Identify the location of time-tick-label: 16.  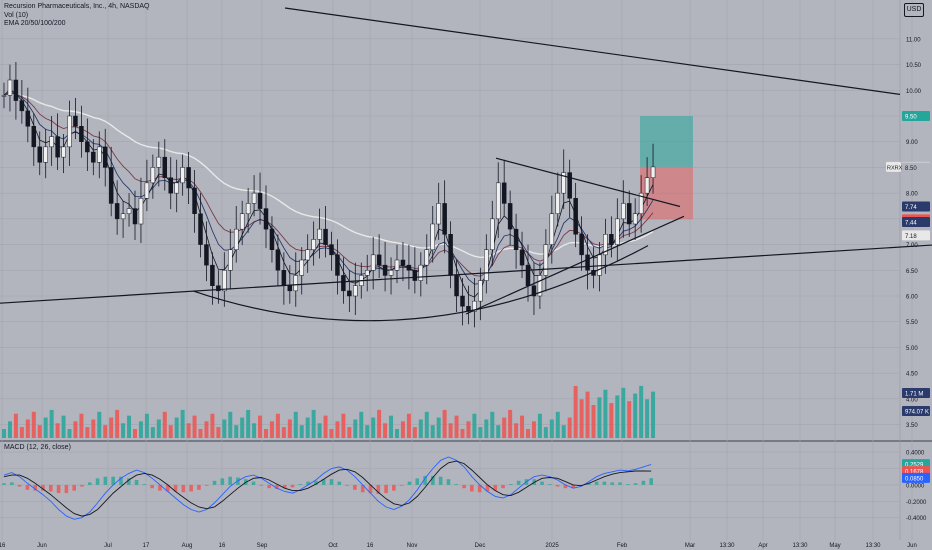
(3, 546).